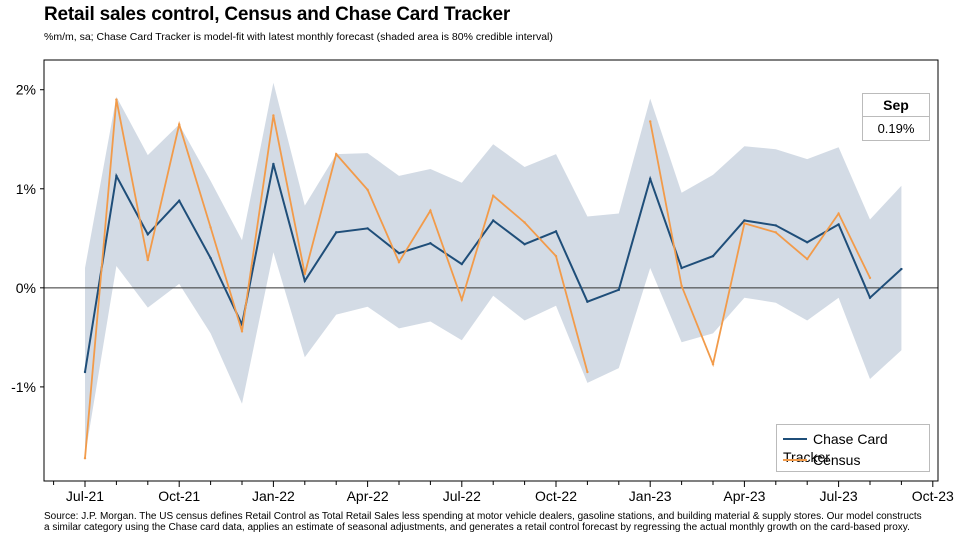  I want to click on x-tick-label: Apr-23, so click(744, 496).